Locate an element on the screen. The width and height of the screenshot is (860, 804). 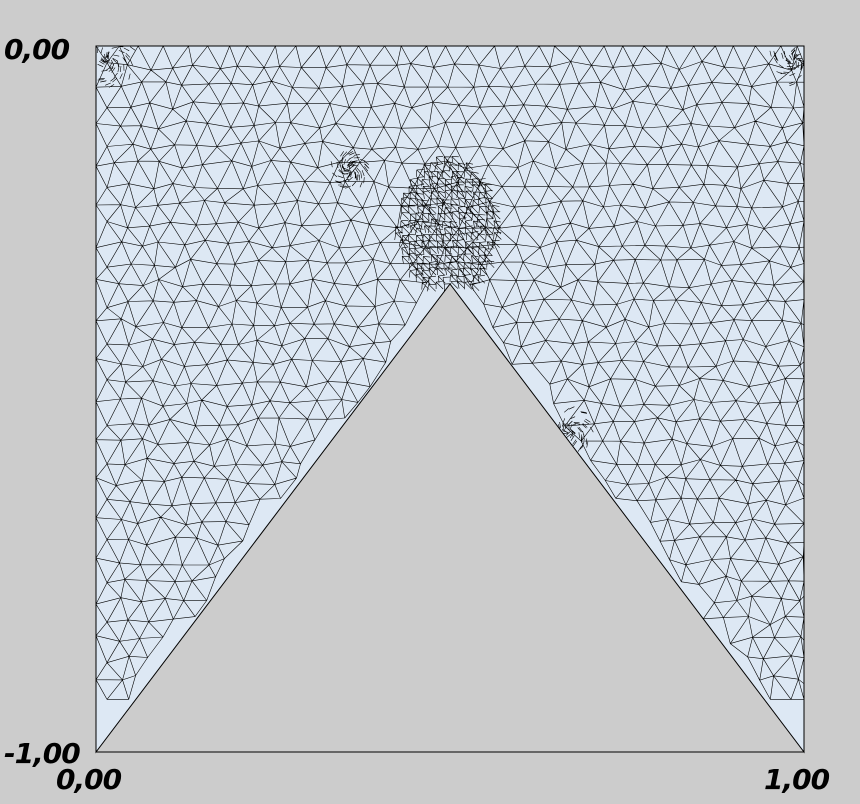
x-axis-min-label: 0,00 is located at coordinates (89, 779).